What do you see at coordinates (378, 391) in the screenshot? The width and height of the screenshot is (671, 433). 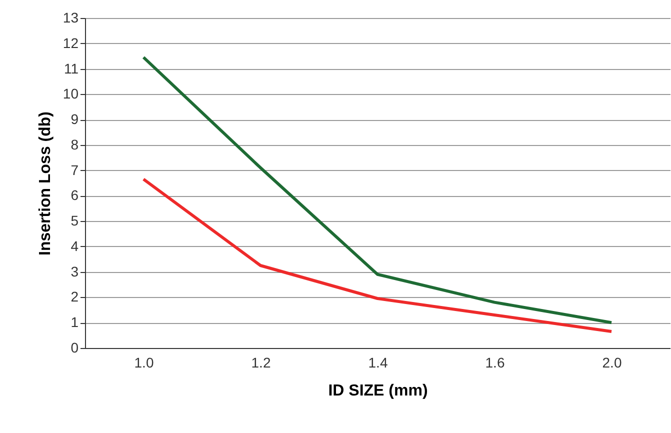 I see `x-axis-title: ID SIZE (mm)` at bounding box center [378, 391].